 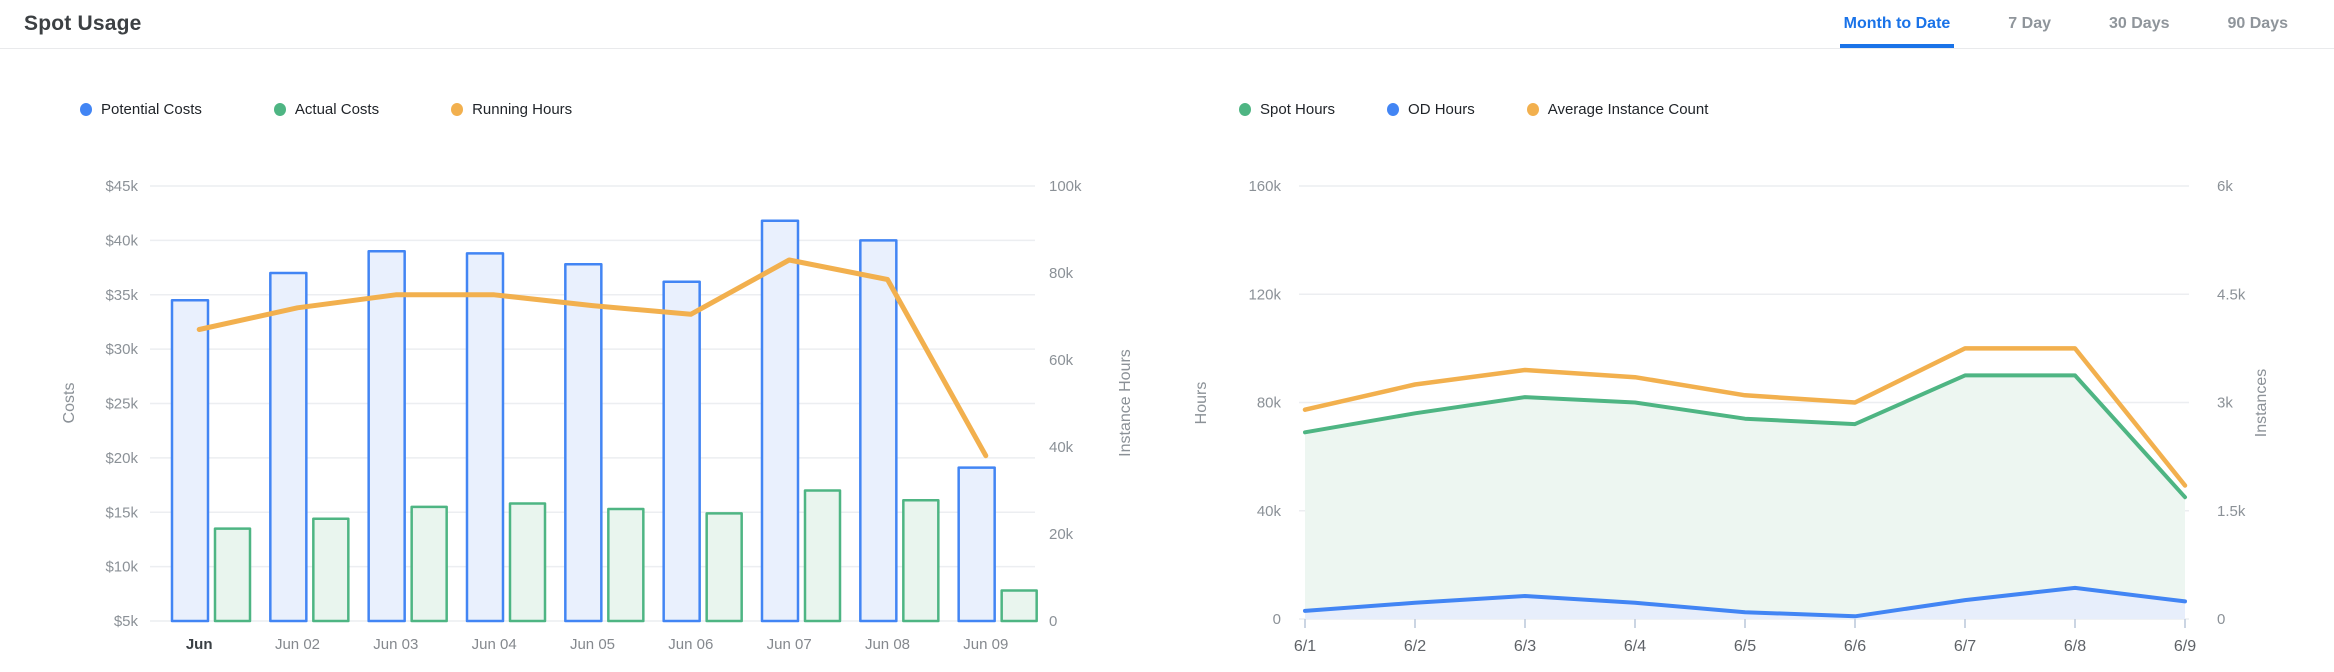 What do you see at coordinates (121, 458) in the screenshot?
I see `svg-text: $20k` at bounding box center [121, 458].